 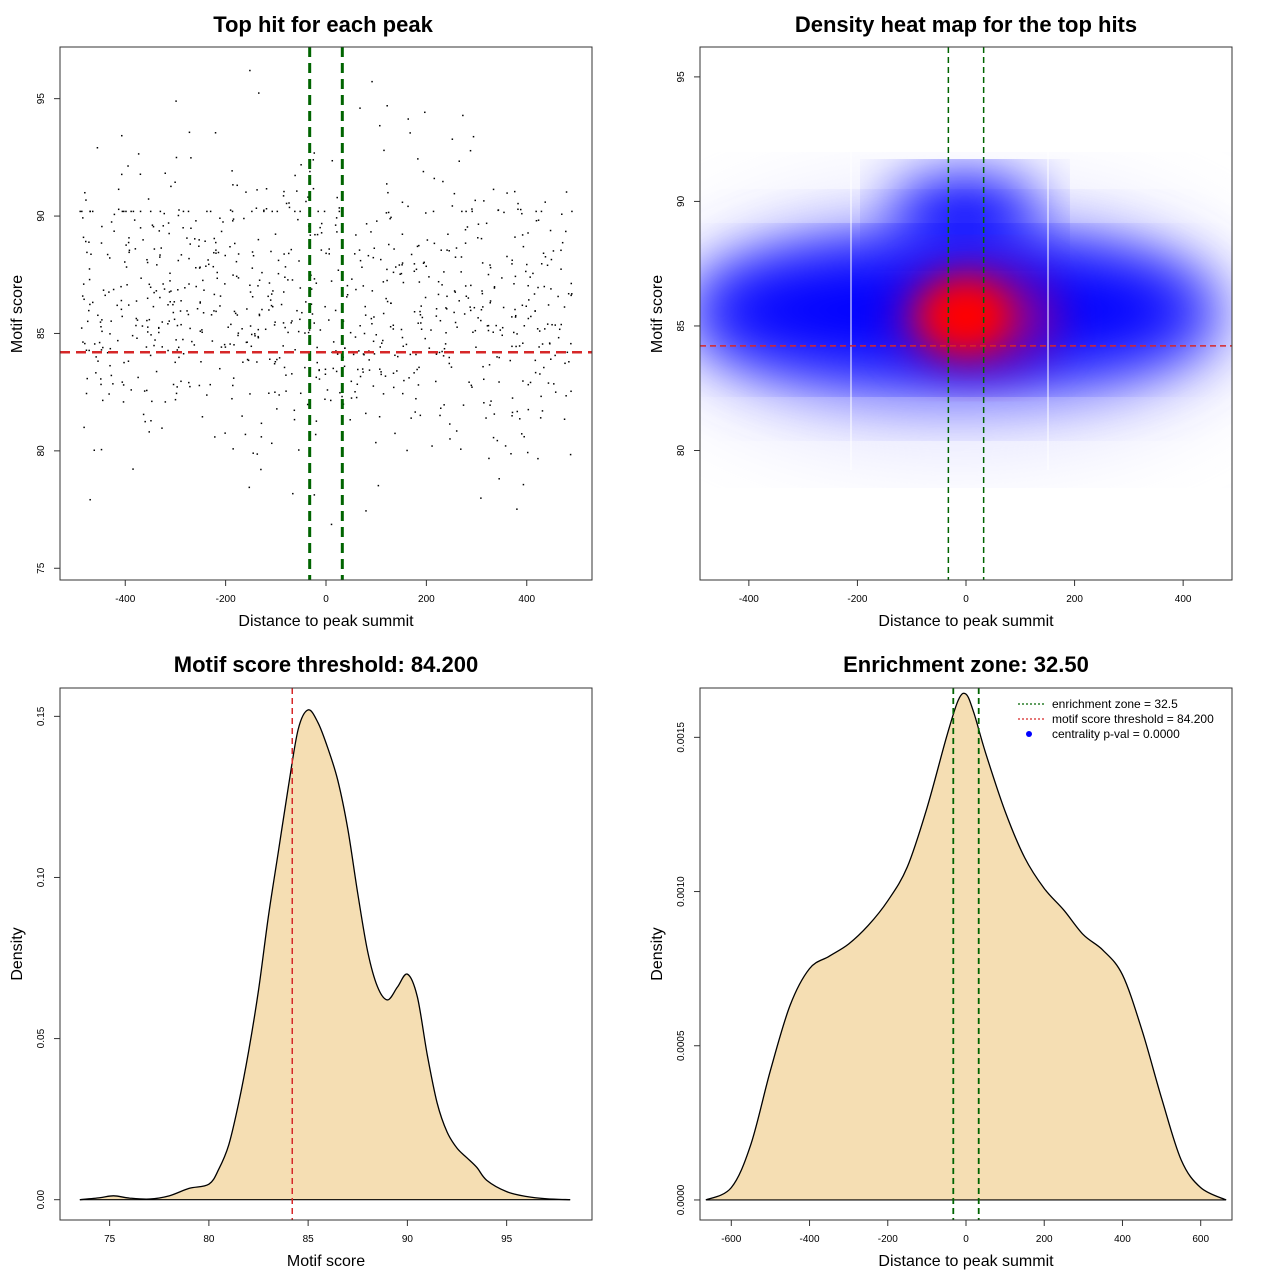 What do you see at coordinates (1115, 704) in the screenshot?
I see `legend-enrichment-label: enrichment zone = 32.5` at bounding box center [1115, 704].